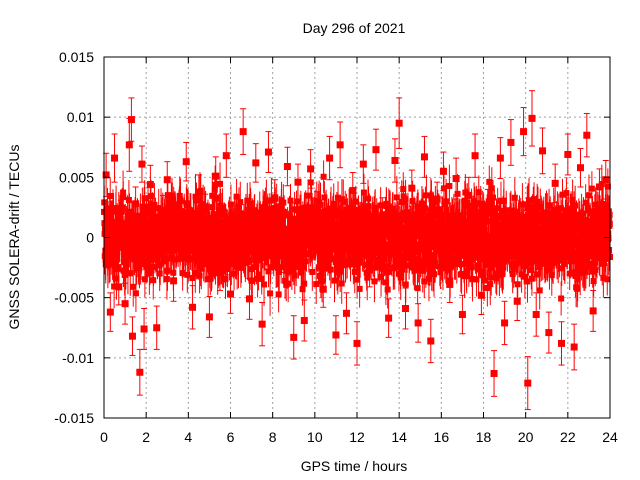 The image size is (640, 480). What do you see at coordinates (354, 28) in the screenshot?
I see `chart-title: Day 296 of 2021` at bounding box center [354, 28].